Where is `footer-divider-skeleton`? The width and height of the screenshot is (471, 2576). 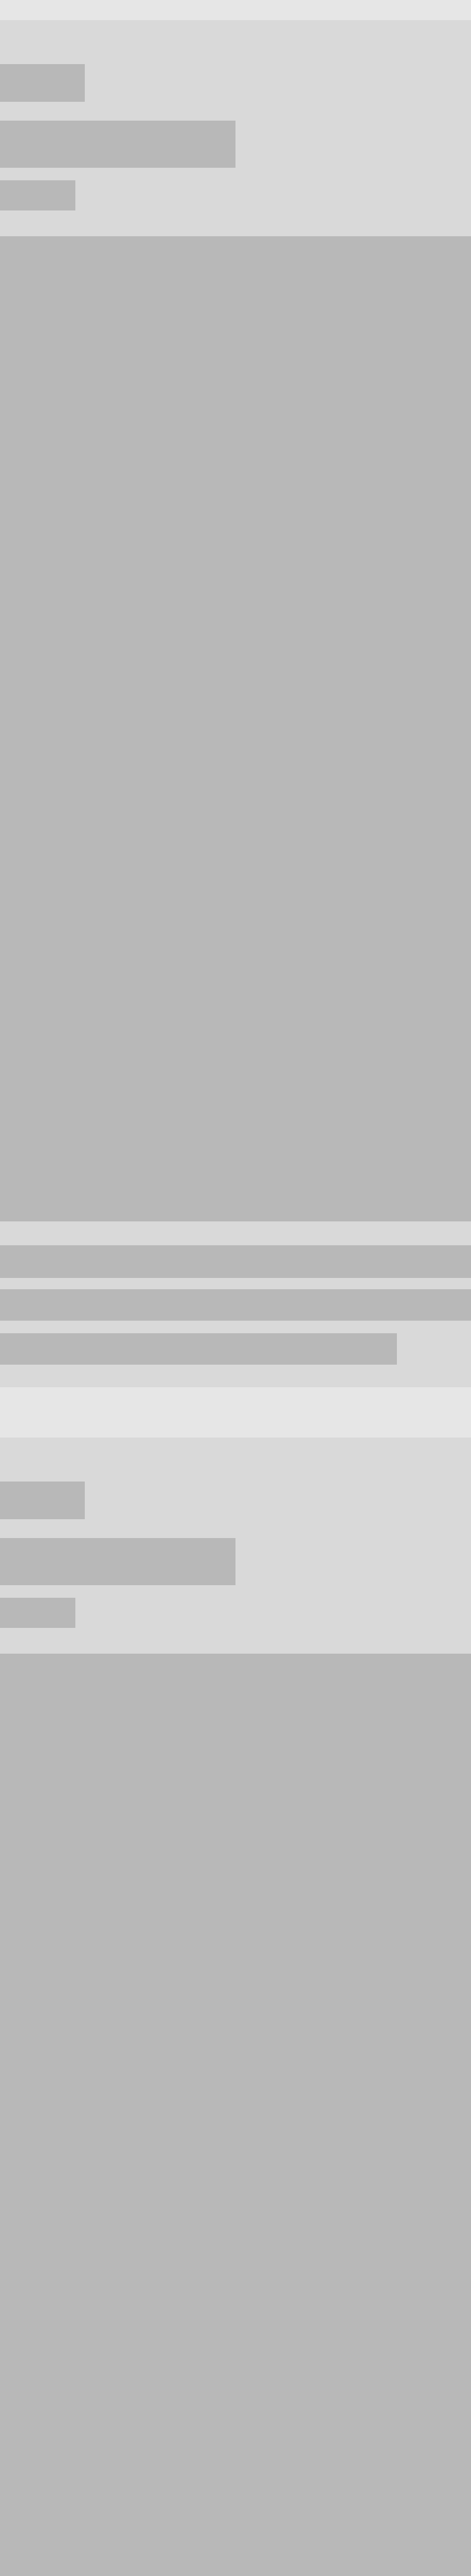
footer-divider-skeleton is located at coordinates (235, 1283).